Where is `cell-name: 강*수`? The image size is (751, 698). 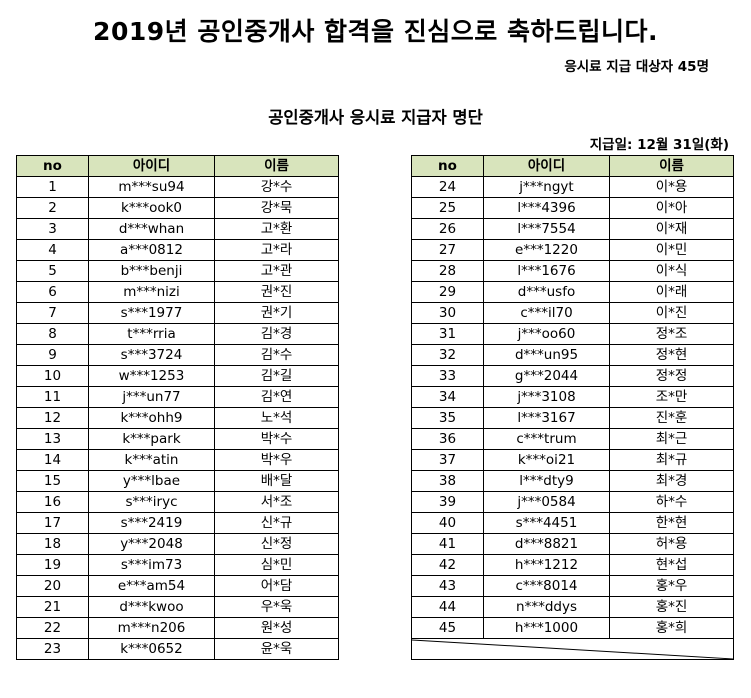
cell-name: 강*수 is located at coordinates (276, 187).